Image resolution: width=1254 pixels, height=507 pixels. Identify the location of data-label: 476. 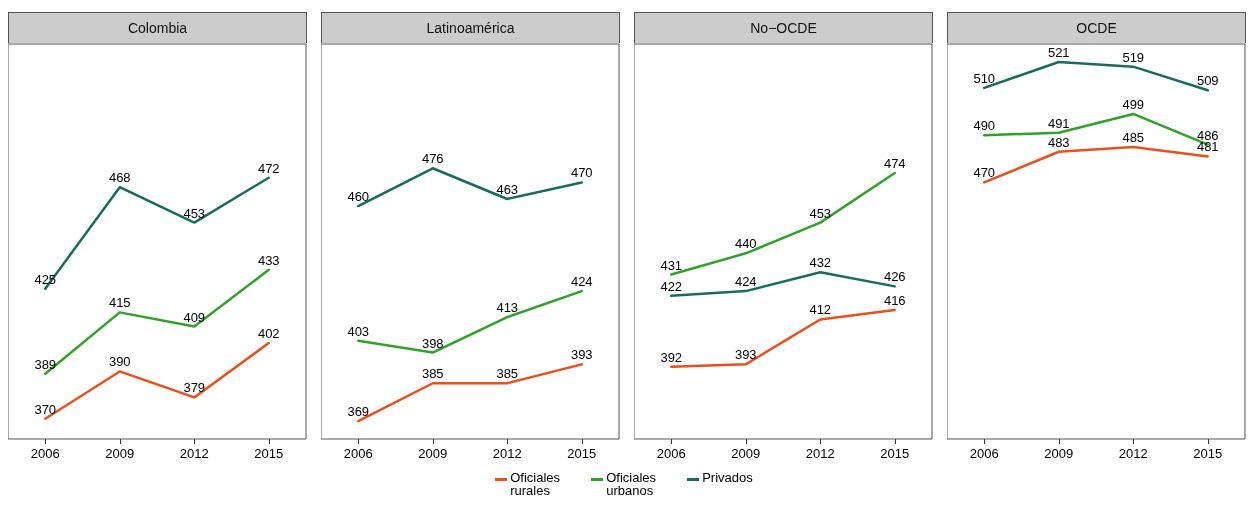
(432, 159).